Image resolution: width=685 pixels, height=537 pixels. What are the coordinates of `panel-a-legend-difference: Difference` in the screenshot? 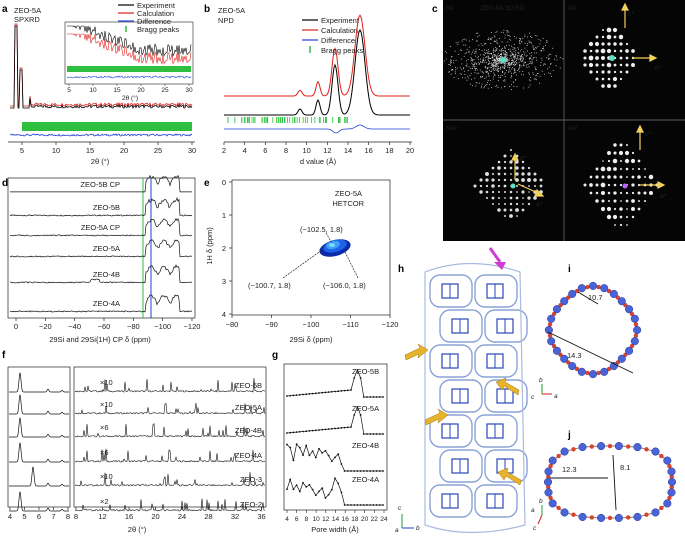 It's located at (154, 21).